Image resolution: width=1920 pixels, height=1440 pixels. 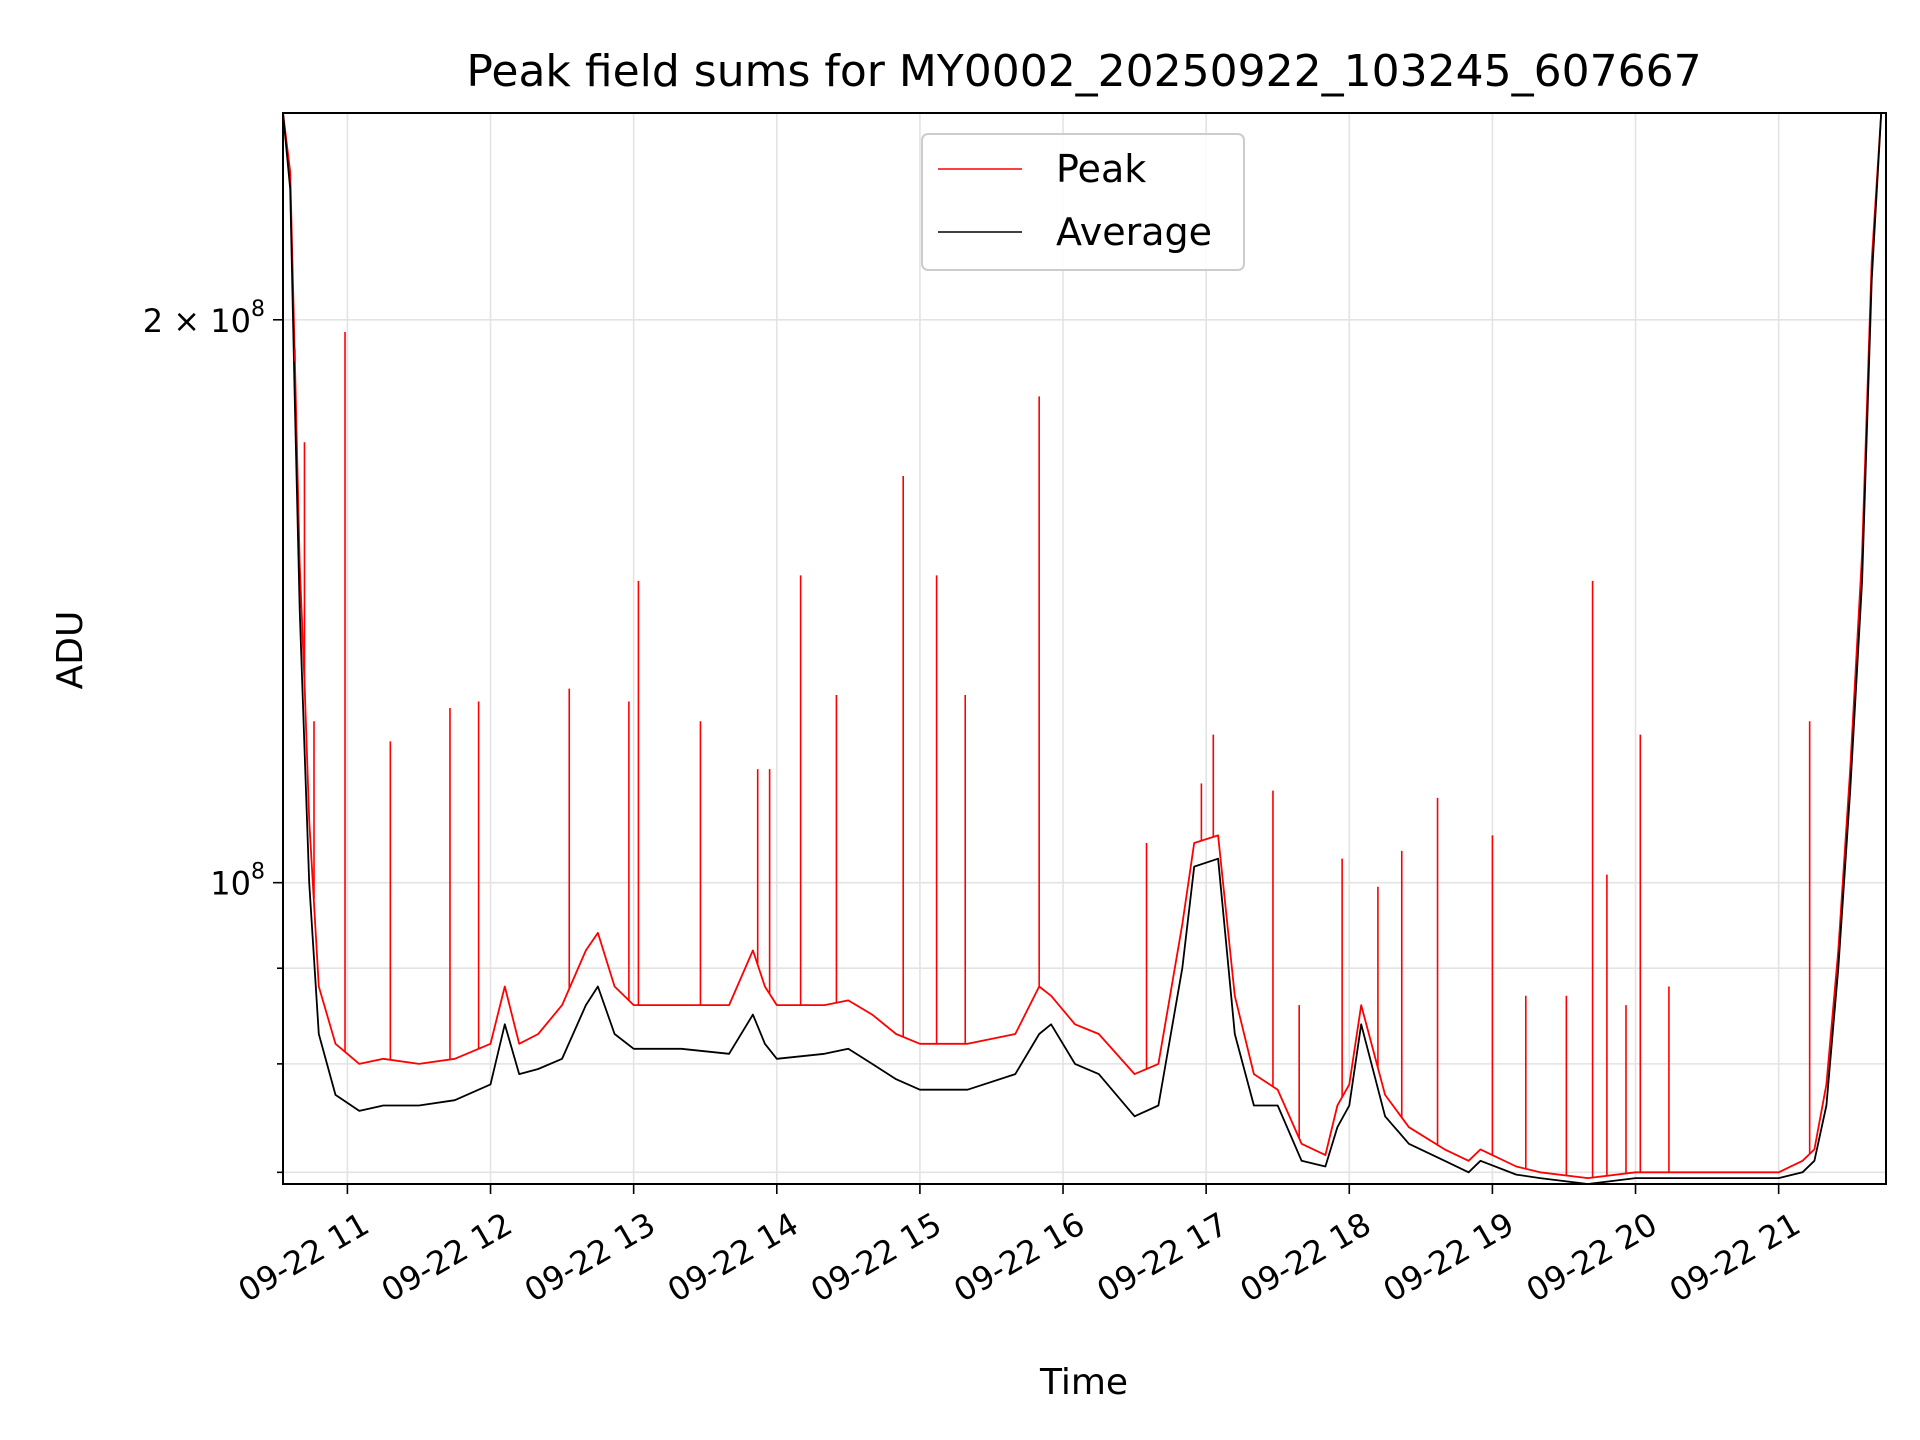 What do you see at coordinates (1101, 169) in the screenshot?
I see `legend-label-peak: Peak` at bounding box center [1101, 169].